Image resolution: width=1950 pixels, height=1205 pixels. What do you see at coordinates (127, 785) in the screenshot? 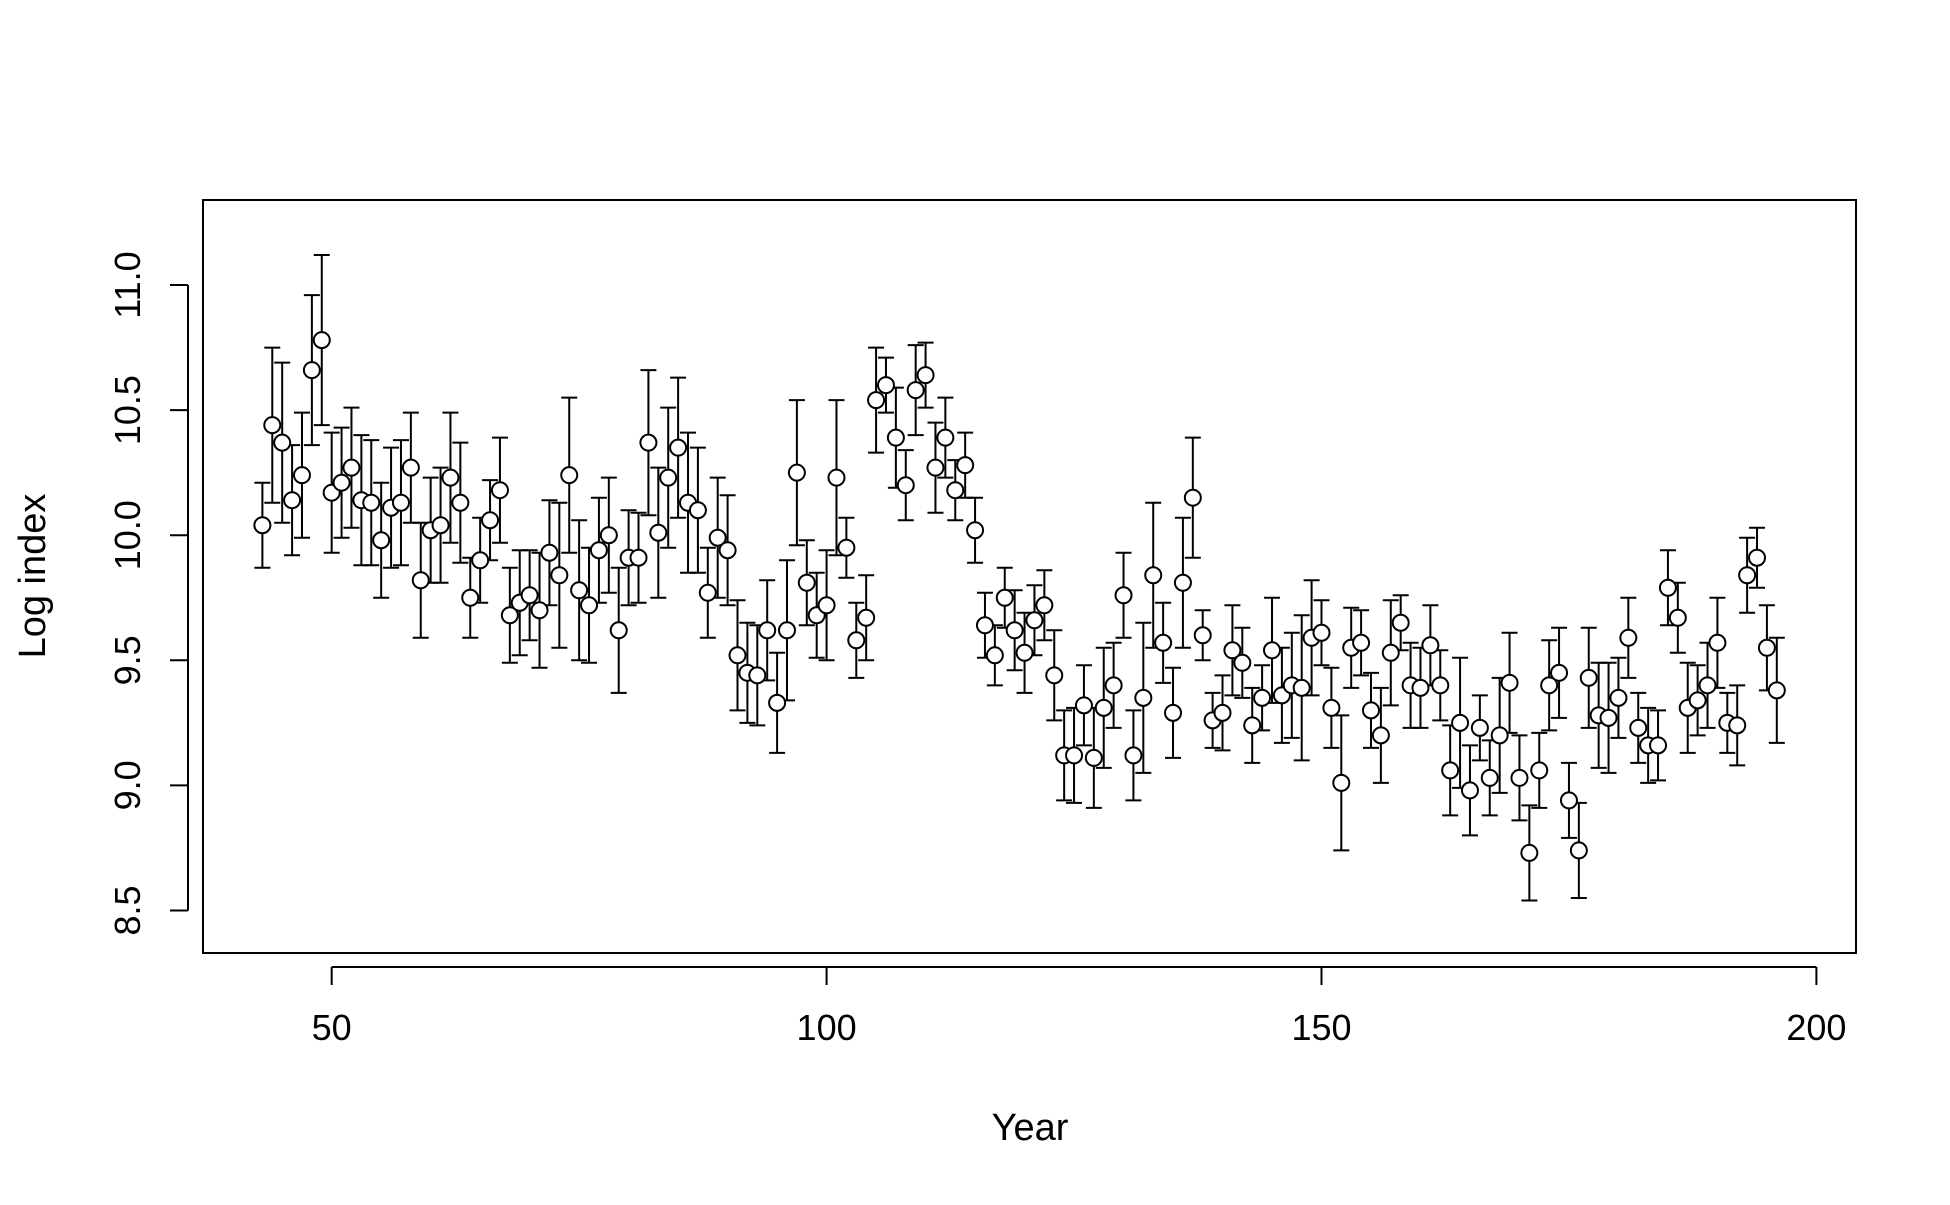
I see `y-tick-label: 9.0` at bounding box center [127, 785].